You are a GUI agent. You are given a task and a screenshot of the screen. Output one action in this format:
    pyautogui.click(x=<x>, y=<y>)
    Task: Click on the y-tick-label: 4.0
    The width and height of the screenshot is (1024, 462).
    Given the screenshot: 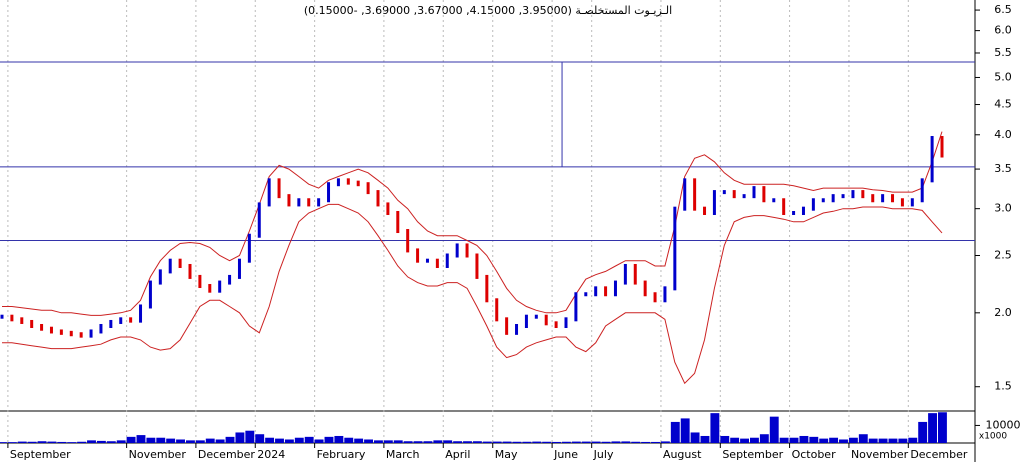 What is the action you would take?
    pyautogui.click(x=1003, y=134)
    